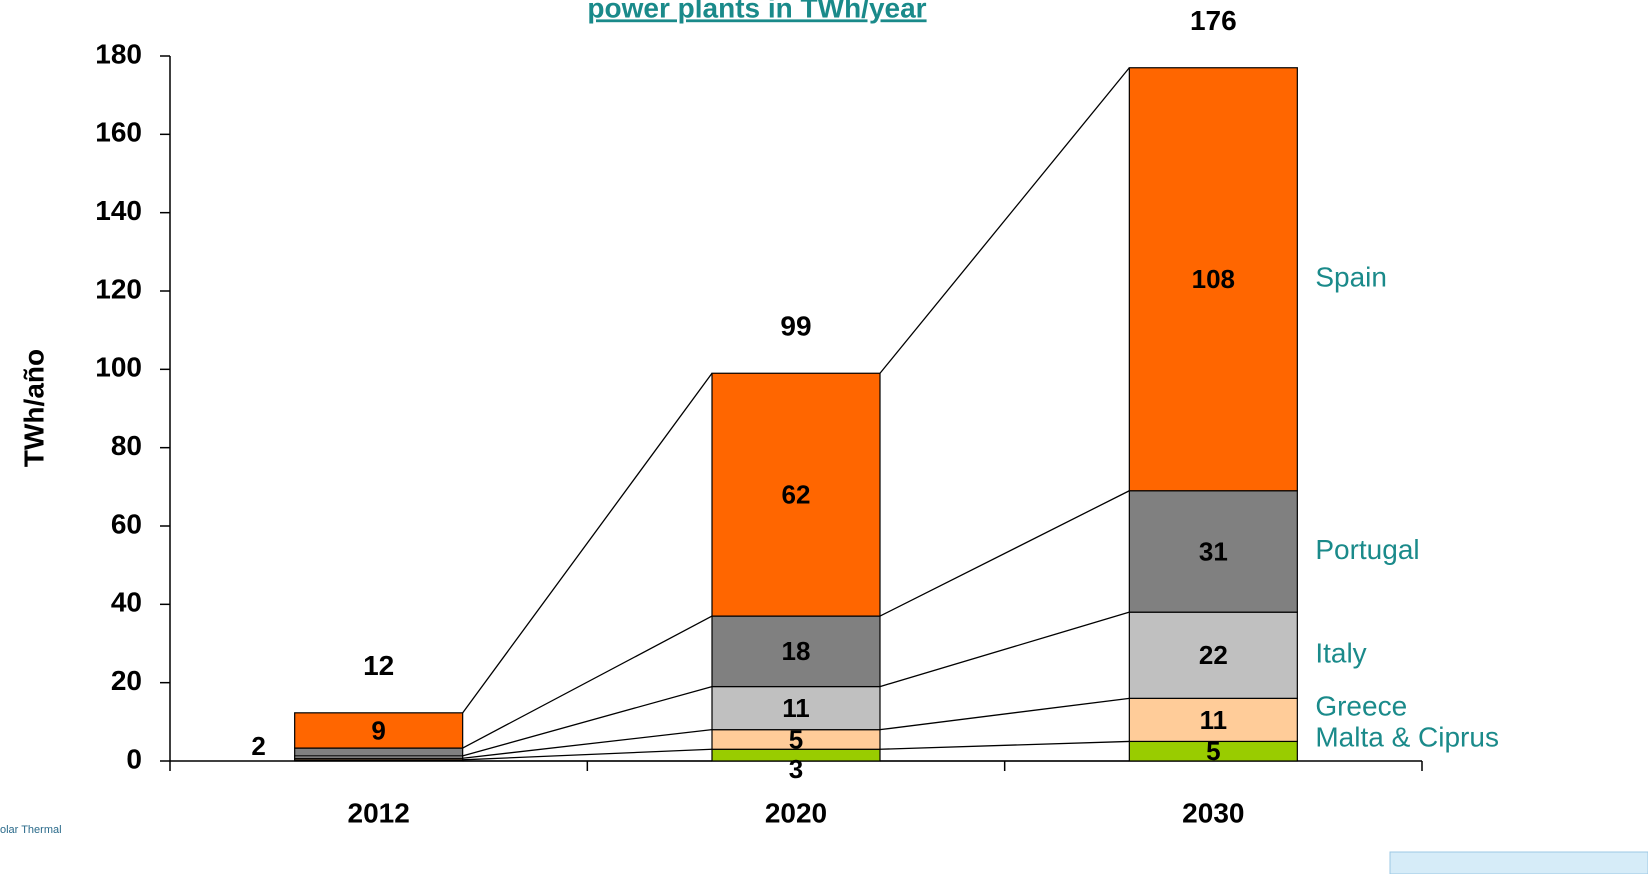 The width and height of the screenshot is (1648, 874). I want to click on corner-box, so click(1518, 862).